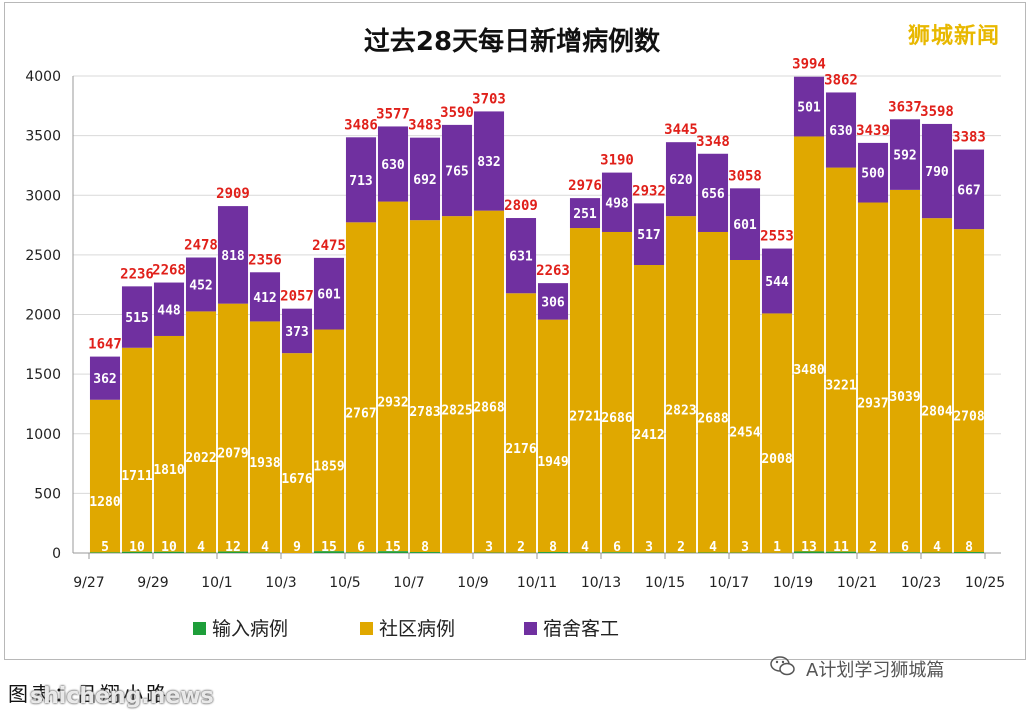 This screenshot has width=1028, height=712. What do you see at coordinates (648, 435) in the screenshot?
I see `data-label-community: 2412` at bounding box center [648, 435].